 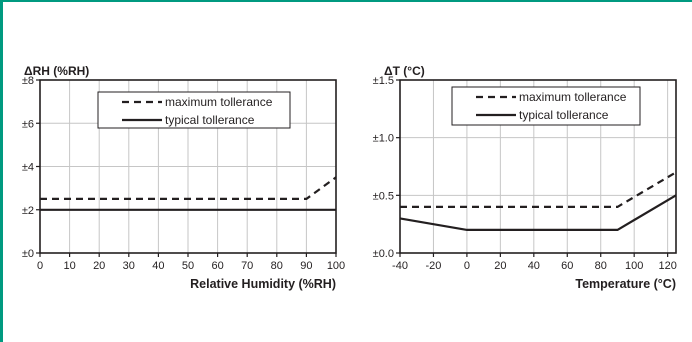 What do you see at coordinates (56, 71) in the screenshot?
I see `y-axis-title: ΔRH (%RH)` at bounding box center [56, 71].